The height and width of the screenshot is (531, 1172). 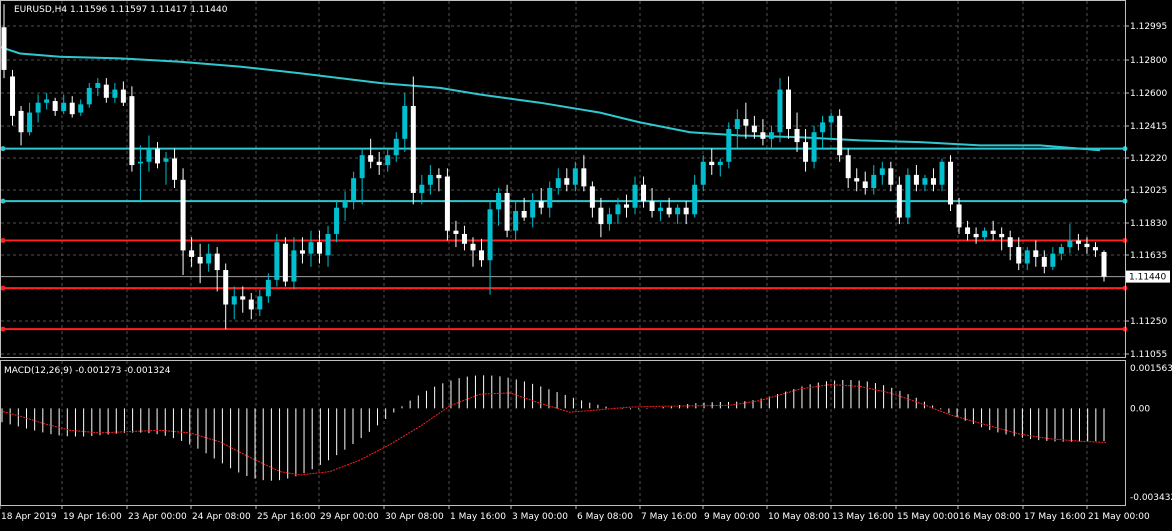 I want to click on x-tick-label: 9 May 00:00, so click(x=732, y=517).